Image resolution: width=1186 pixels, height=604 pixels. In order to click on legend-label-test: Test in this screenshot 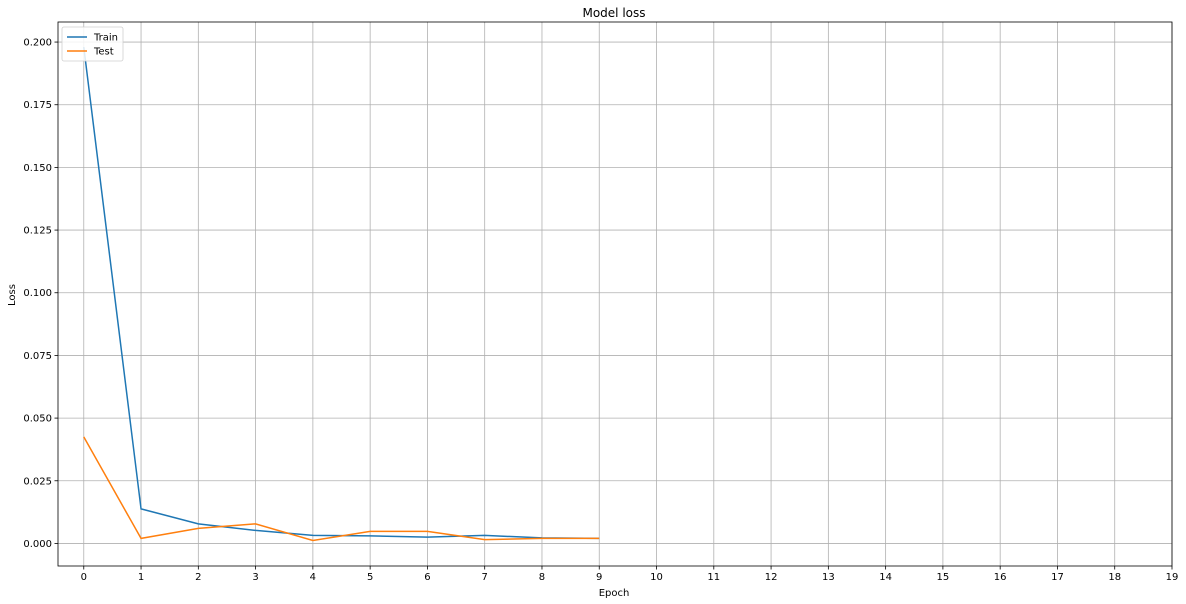, I will do `click(103, 52)`.